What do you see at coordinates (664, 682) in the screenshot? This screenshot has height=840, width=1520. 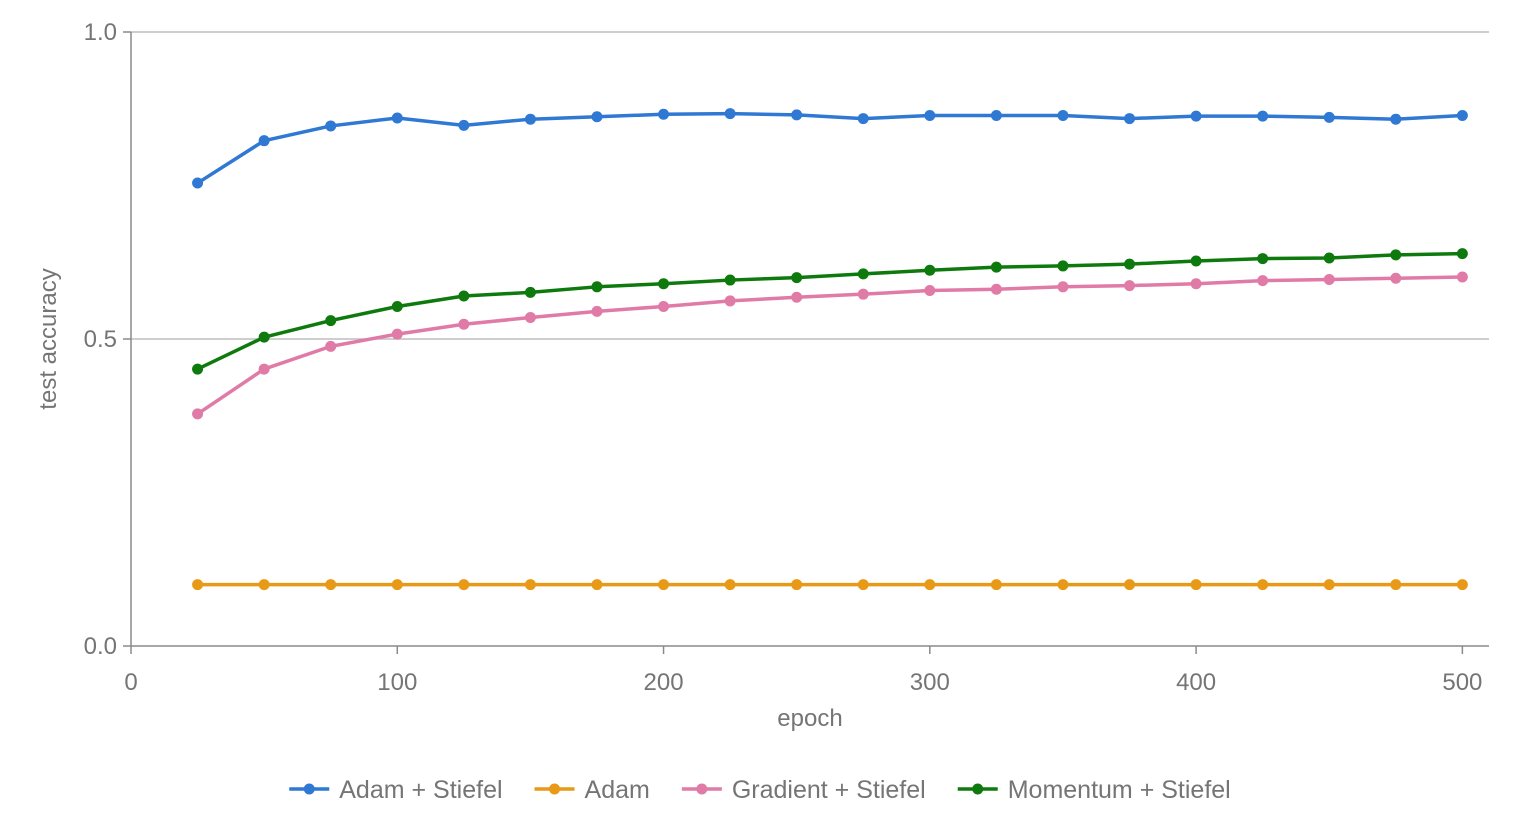 I see `x-tick-label: 200` at bounding box center [664, 682].